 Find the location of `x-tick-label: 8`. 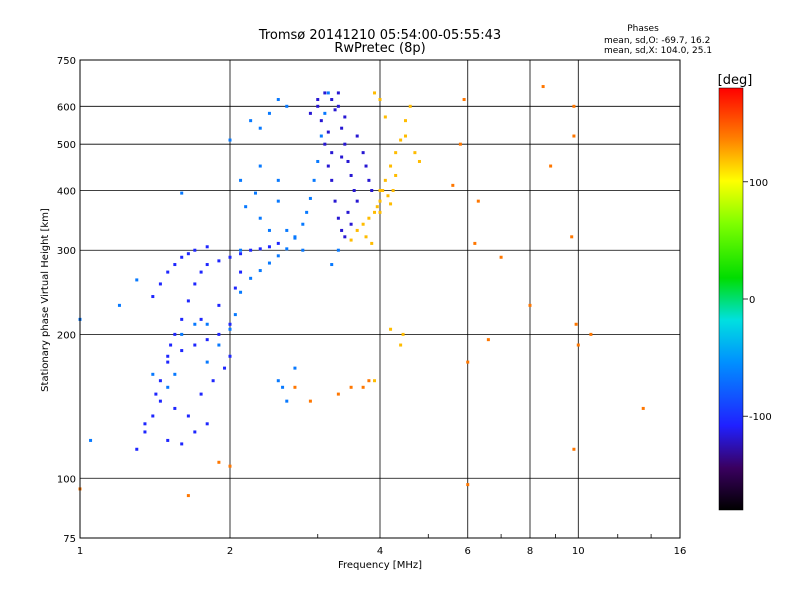

x-tick-label: 8 is located at coordinates (530, 551).